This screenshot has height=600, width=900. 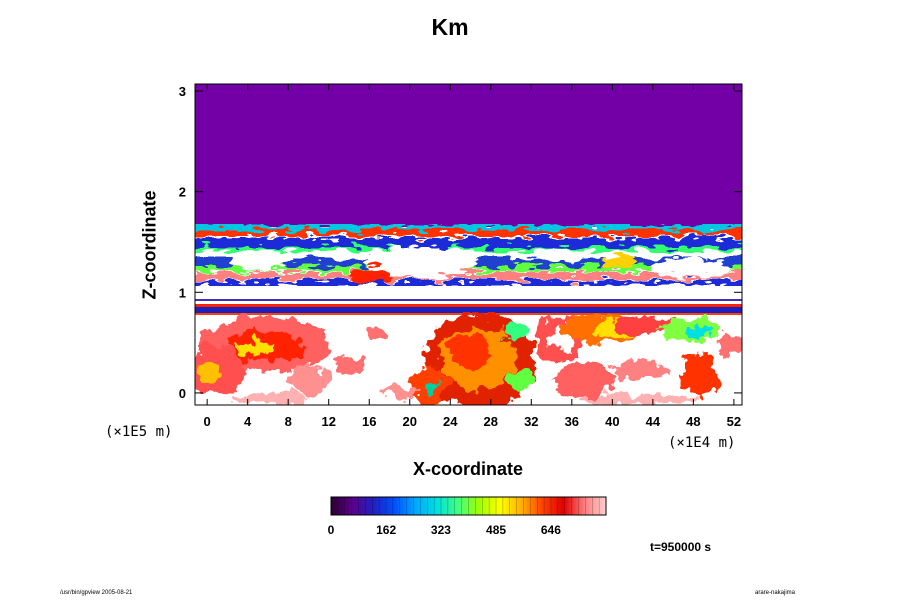 I want to click on y-tick-label: 0, so click(x=182, y=393).